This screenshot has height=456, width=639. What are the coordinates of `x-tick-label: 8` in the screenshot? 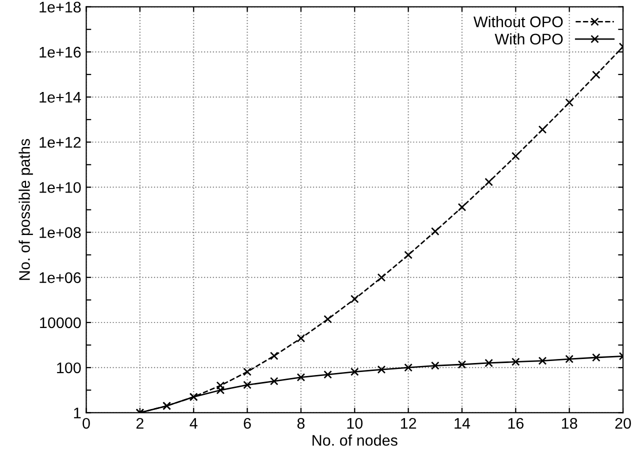 It's located at (301, 423).